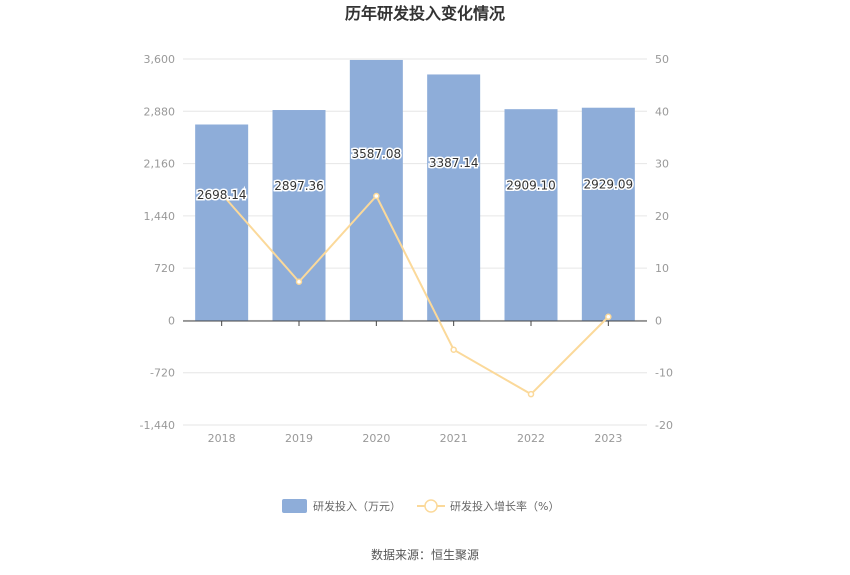 This screenshot has width=850, height=575. Describe the element at coordinates (222, 438) in the screenshot. I see `x-tick-label: 2018` at that location.